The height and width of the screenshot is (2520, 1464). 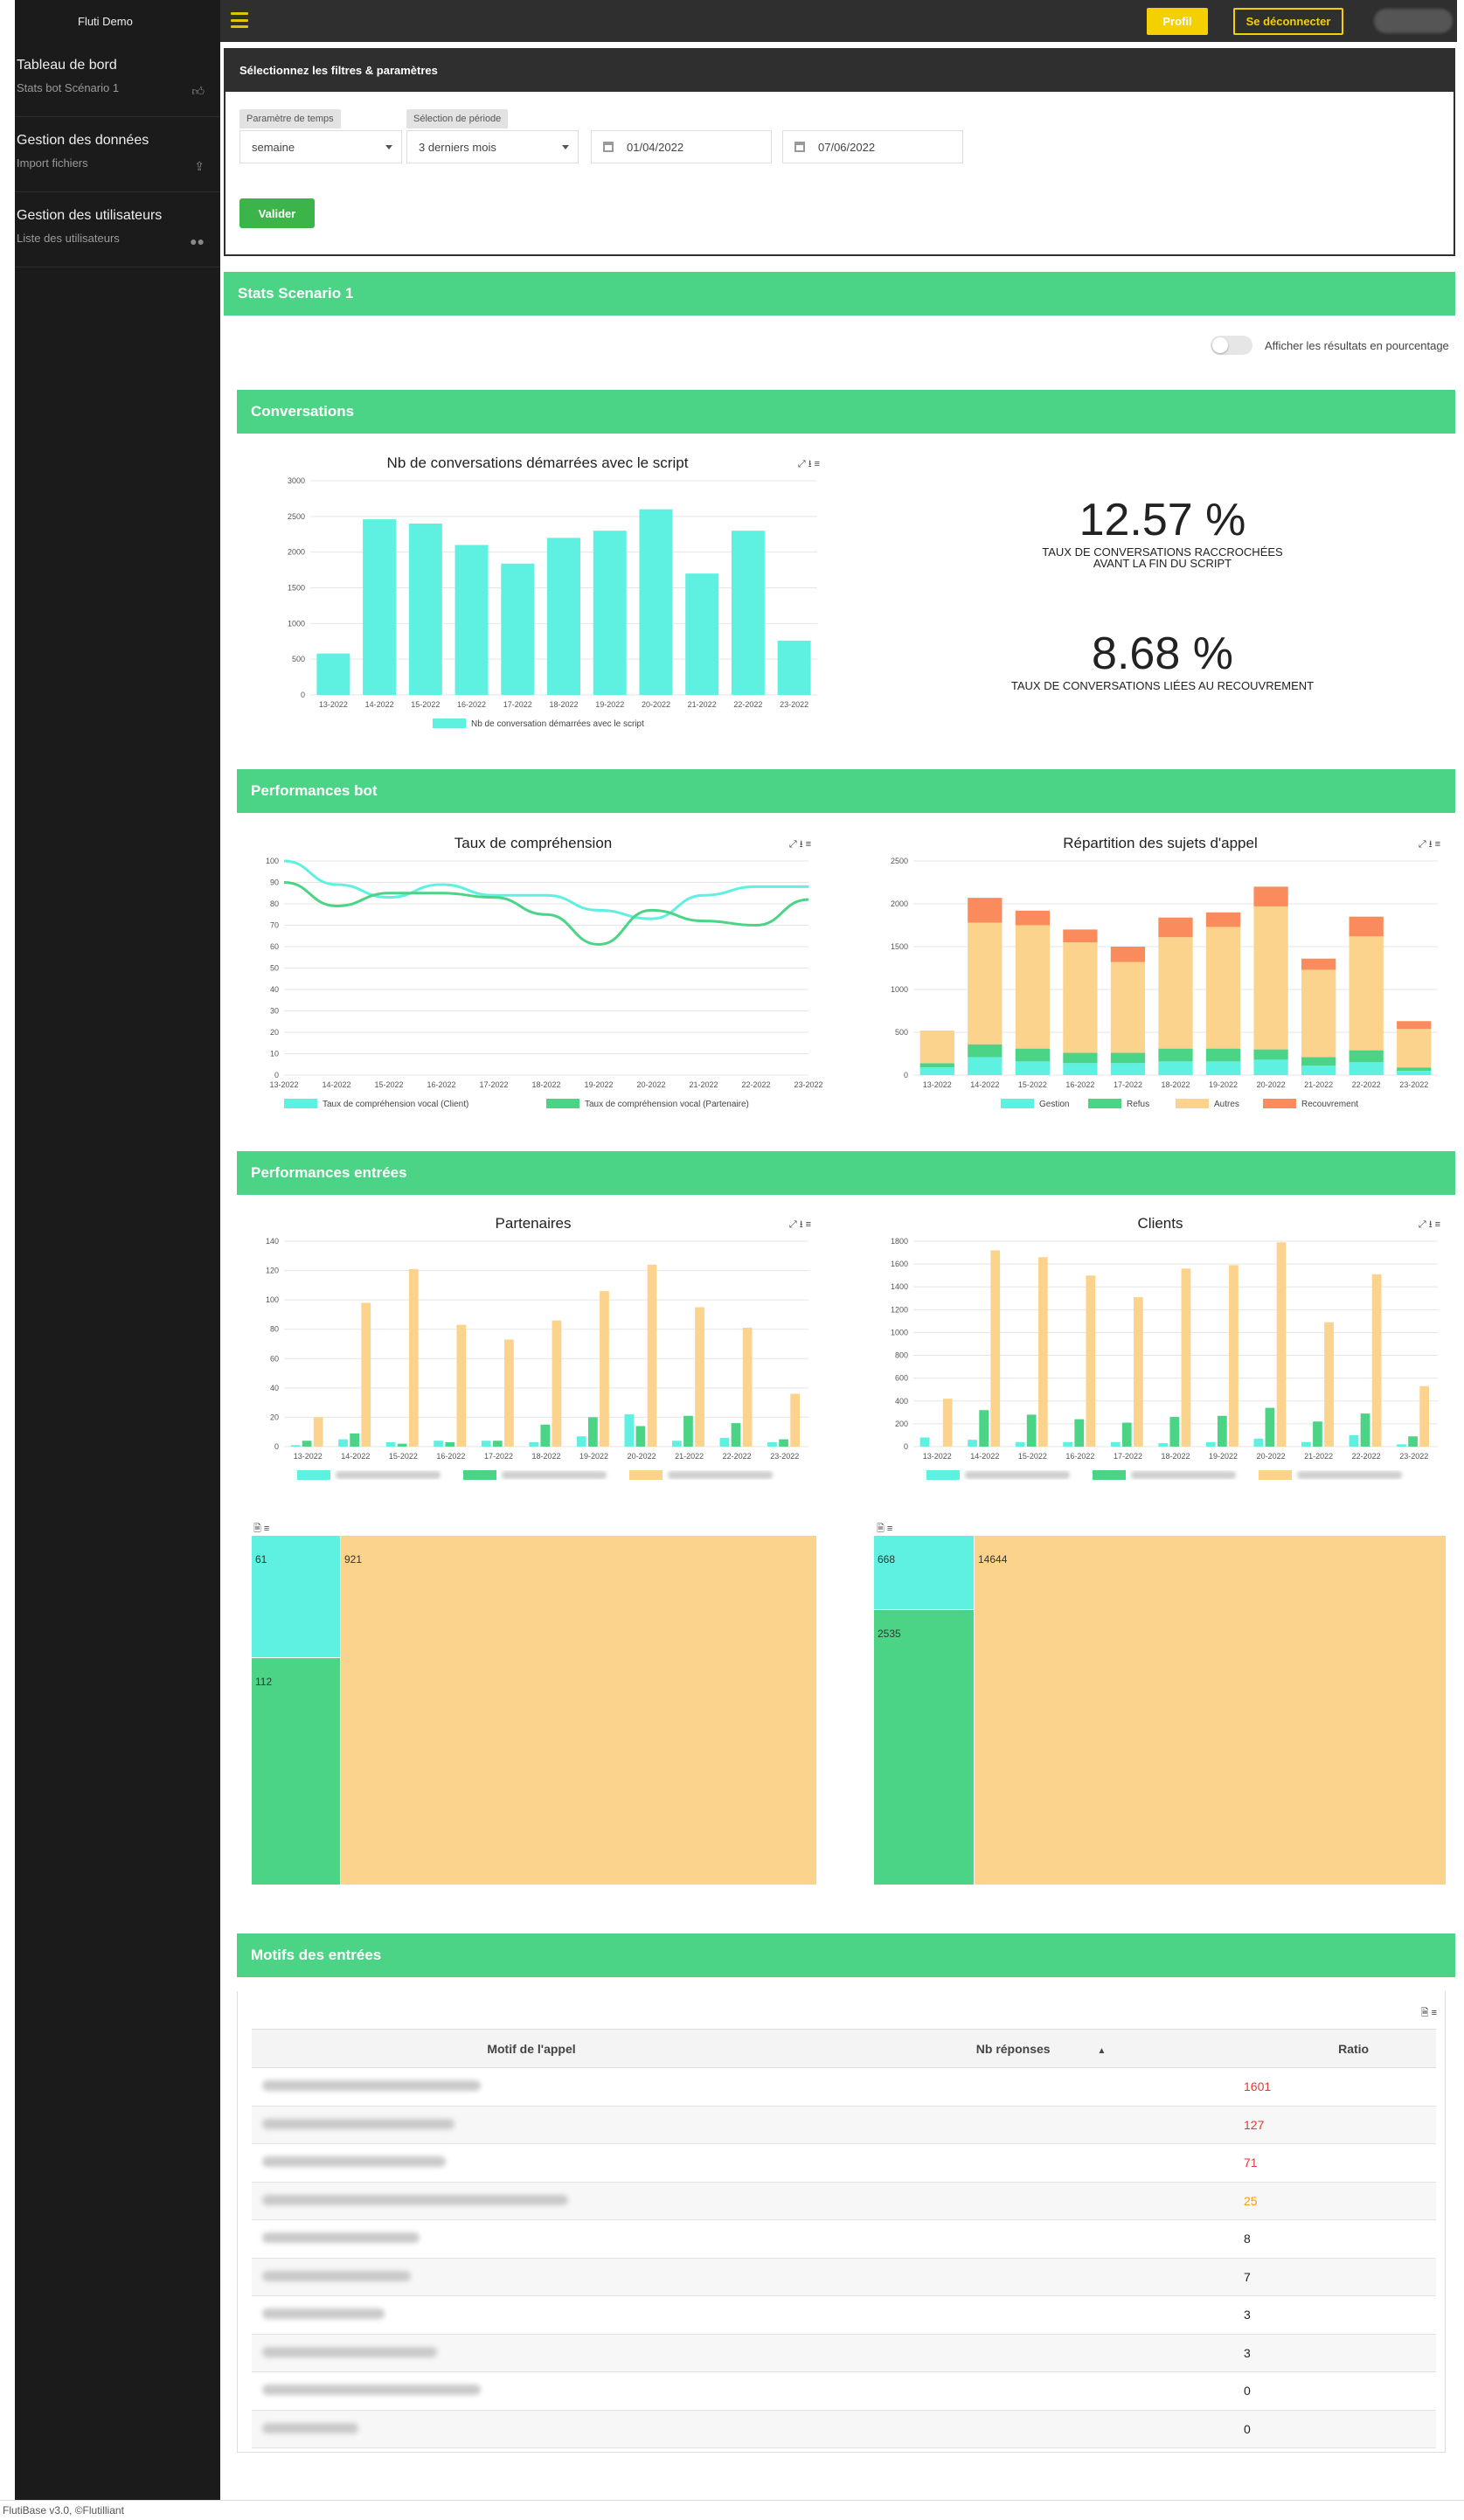 I want to click on count-cell: 71, so click(x=1041, y=2163).